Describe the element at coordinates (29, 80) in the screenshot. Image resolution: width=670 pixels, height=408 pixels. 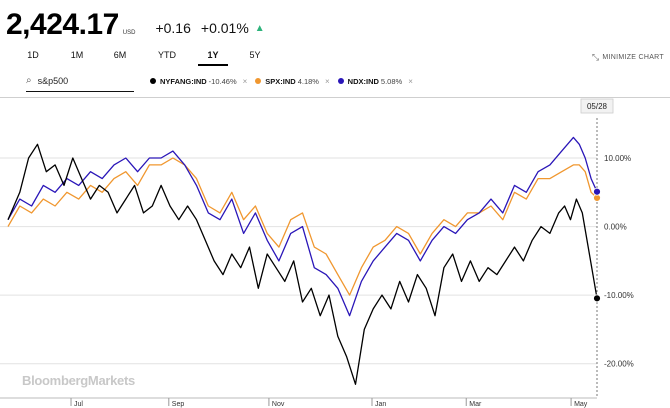
I see `search-icon: ⌕` at that location.